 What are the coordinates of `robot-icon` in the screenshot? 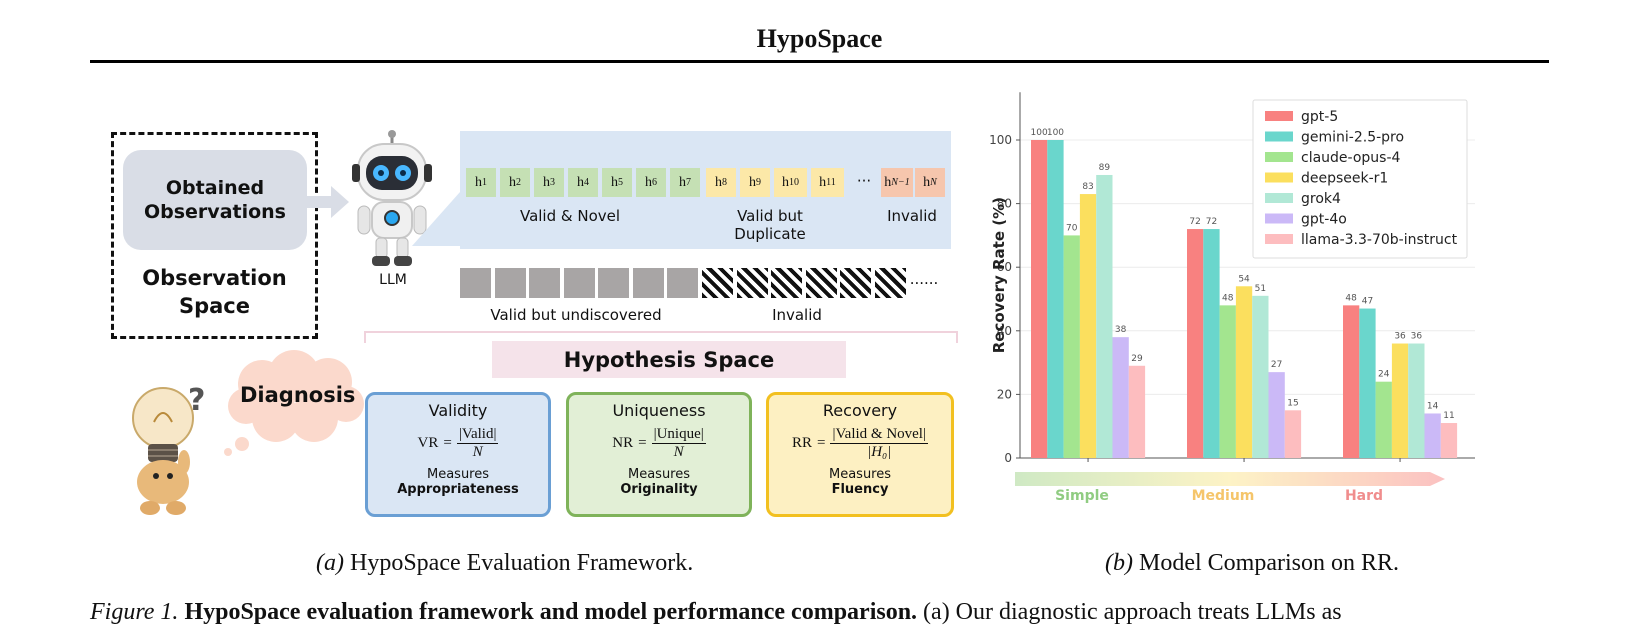 It's located at (392, 198).